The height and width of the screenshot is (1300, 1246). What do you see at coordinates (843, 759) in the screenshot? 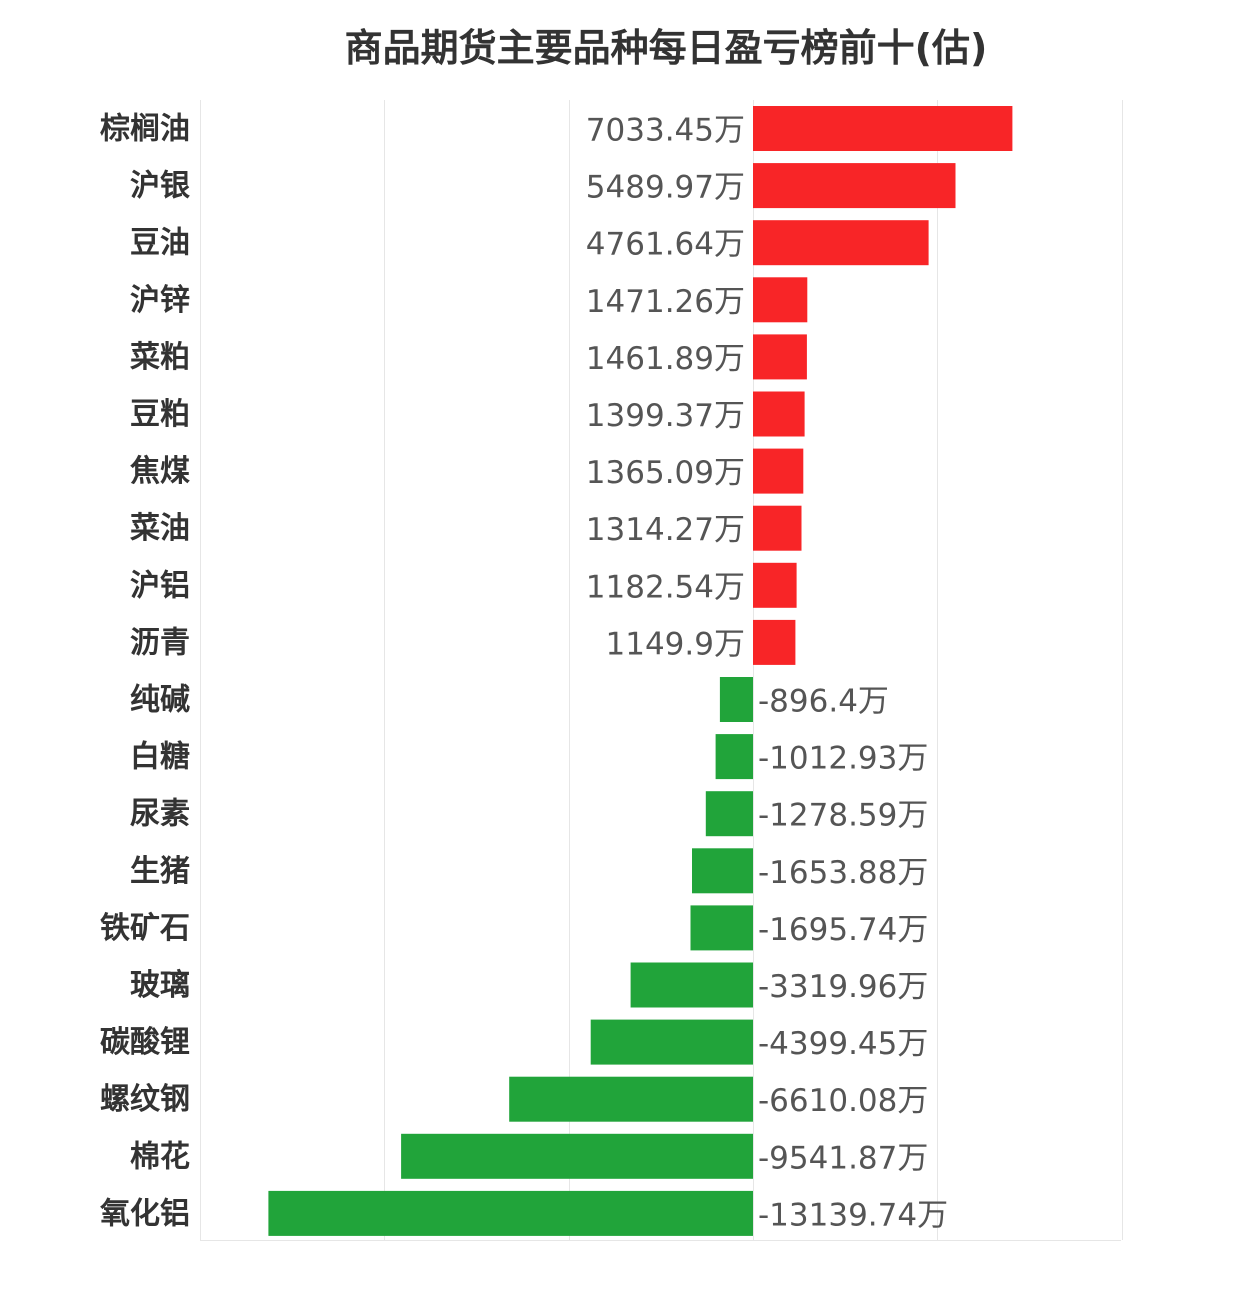
I see `value-label: -1012.93万` at bounding box center [843, 759].